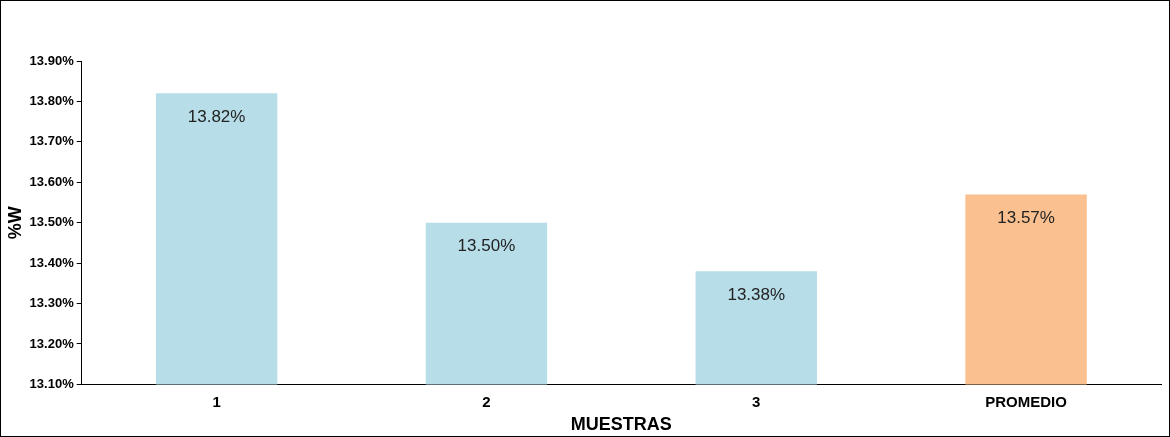 The image size is (1170, 437). Describe the element at coordinates (486, 246) in the screenshot. I see `data-label: 13.50%` at that location.